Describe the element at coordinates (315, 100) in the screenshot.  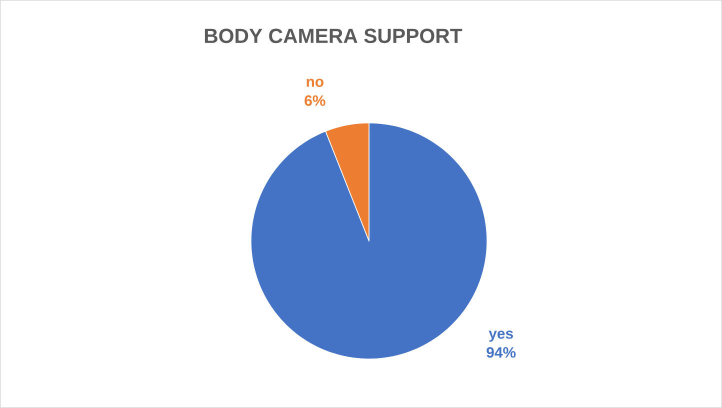
I see `data-label: 6%` at that location.